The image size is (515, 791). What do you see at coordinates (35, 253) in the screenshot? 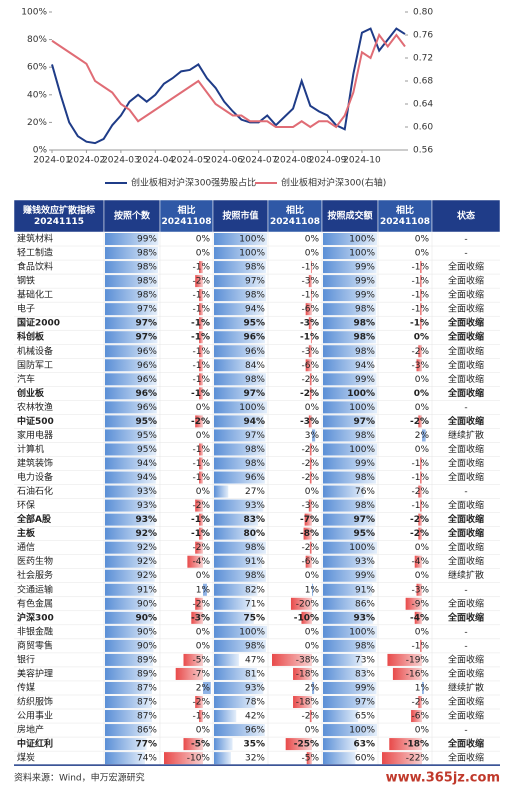
I see `row-name: 轻工制造` at bounding box center [35, 253].